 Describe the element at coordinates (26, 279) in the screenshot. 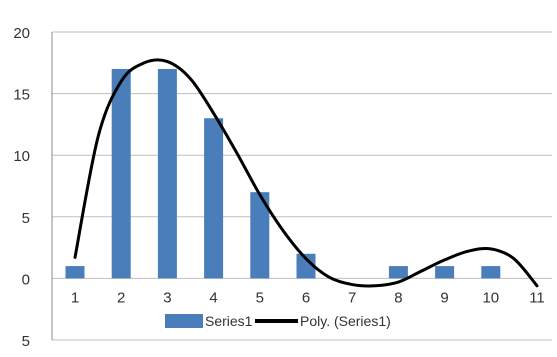

I see `y-tick-label: 0` at that location.